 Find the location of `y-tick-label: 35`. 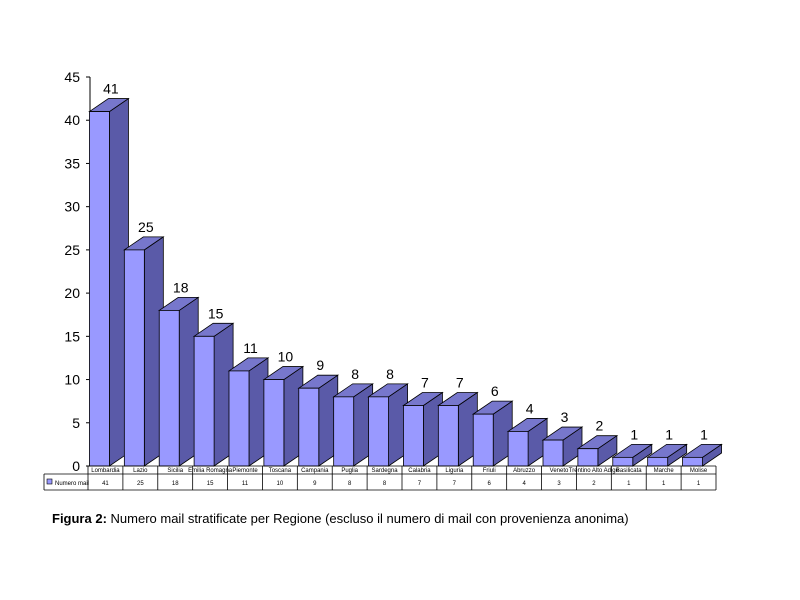

y-tick-label: 35 is located at coordinates (72, 163).